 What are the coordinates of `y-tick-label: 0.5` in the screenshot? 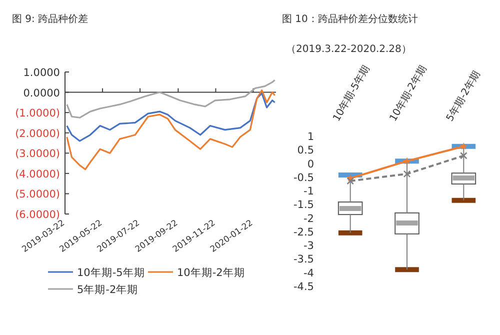 It's located at (305, 150).